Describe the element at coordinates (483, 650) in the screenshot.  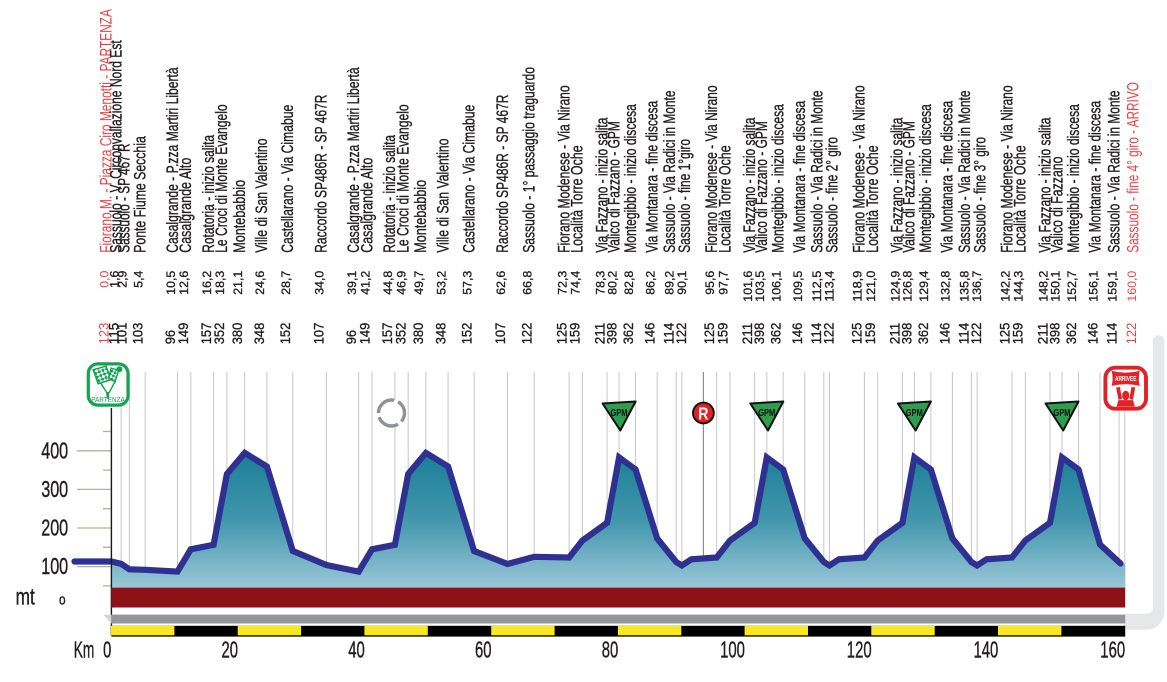
I see `svg-text: 60` at that location.